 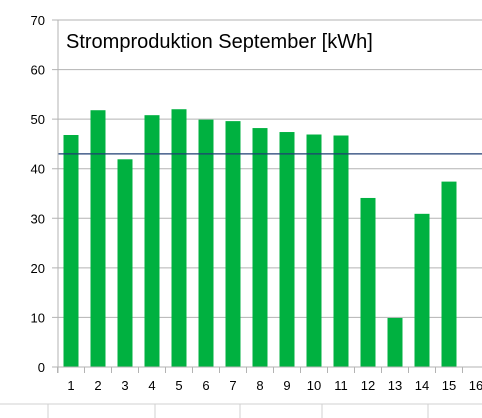 What do you see at coordinates (41, 367) in the screenshot?
I see `y-tick-label: 0` at bounding box center [41, 367].